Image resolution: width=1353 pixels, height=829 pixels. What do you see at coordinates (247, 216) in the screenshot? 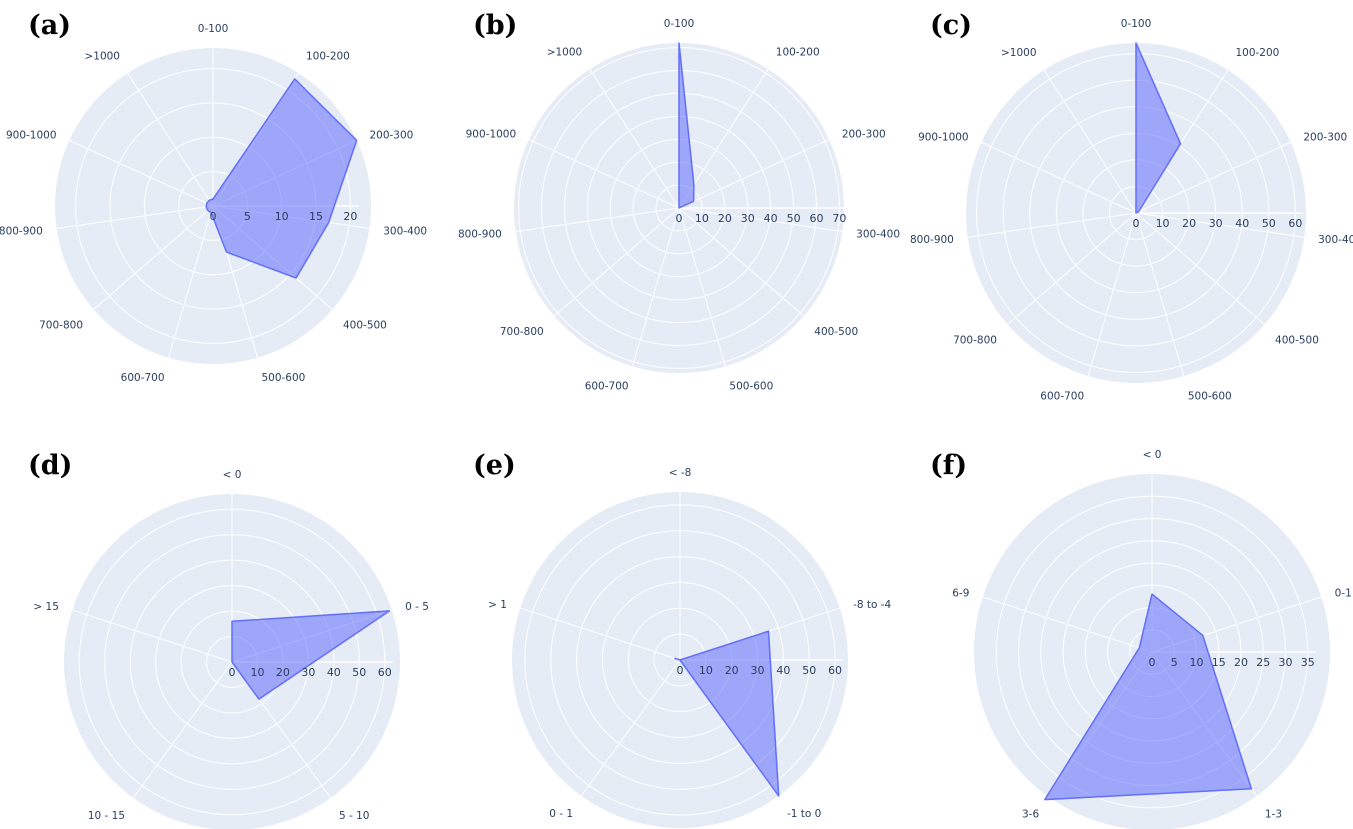
I see `radial-tick-label: 5` at bounding box center [247, 216].